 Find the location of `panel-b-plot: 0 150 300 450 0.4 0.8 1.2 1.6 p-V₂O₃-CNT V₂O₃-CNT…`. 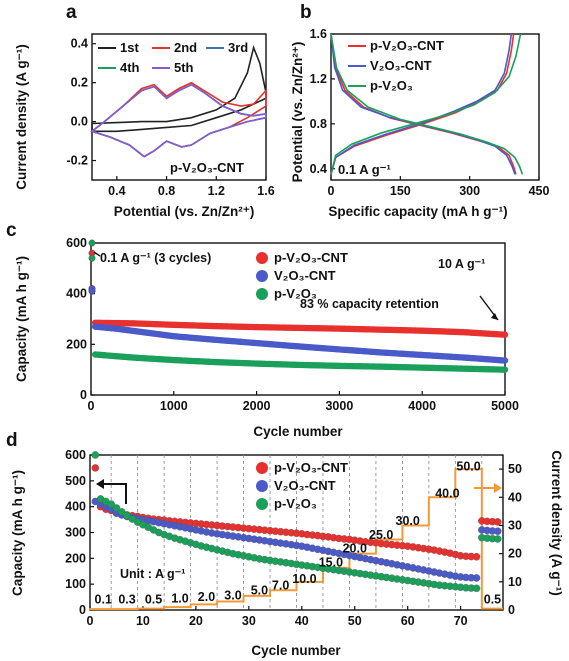

panel-b-plot: 0 150 300 450 0.4 0.8 1.2 1.6 p-V₂O₃-CNT V₂O₃-CNT… is located at coordinates (430, 112).